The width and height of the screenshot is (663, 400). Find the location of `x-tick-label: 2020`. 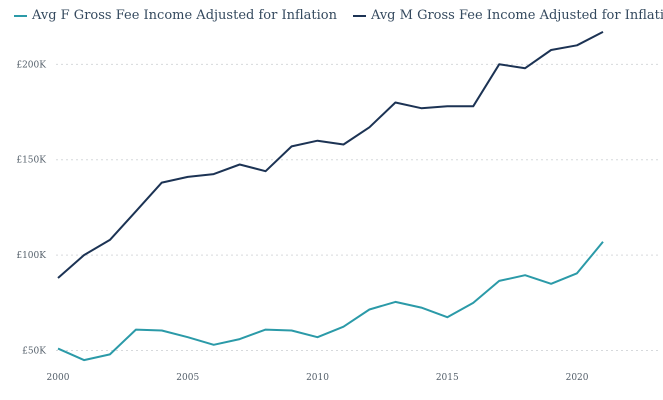

x-tick-label: 2020 is located at coordinates (577, 378).